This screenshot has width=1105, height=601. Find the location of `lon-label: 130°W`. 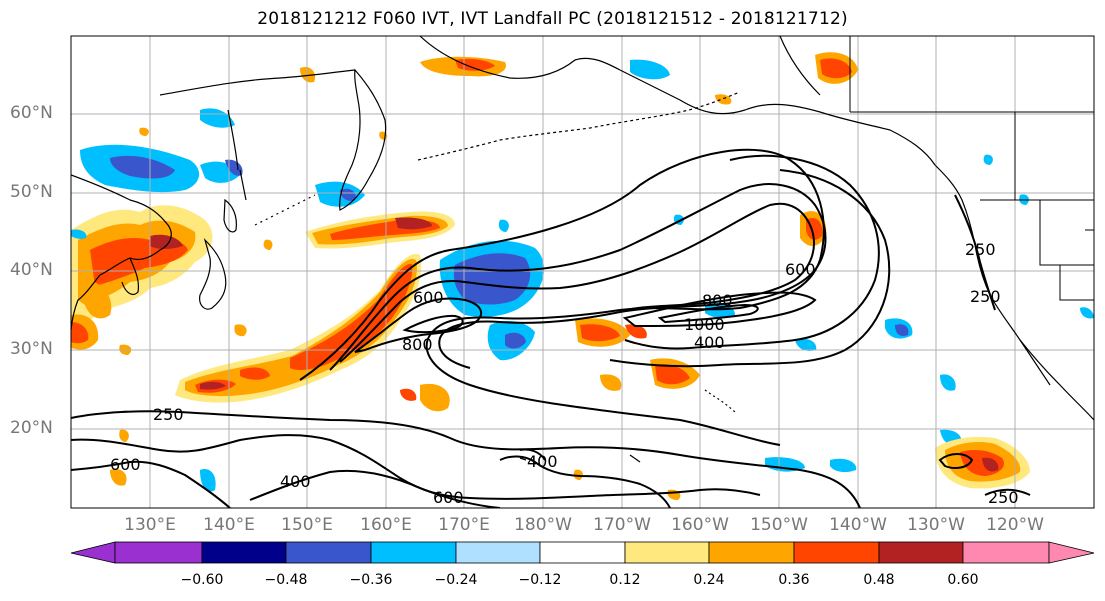

lon-label: 130°W is located at coordinates (936, 525).